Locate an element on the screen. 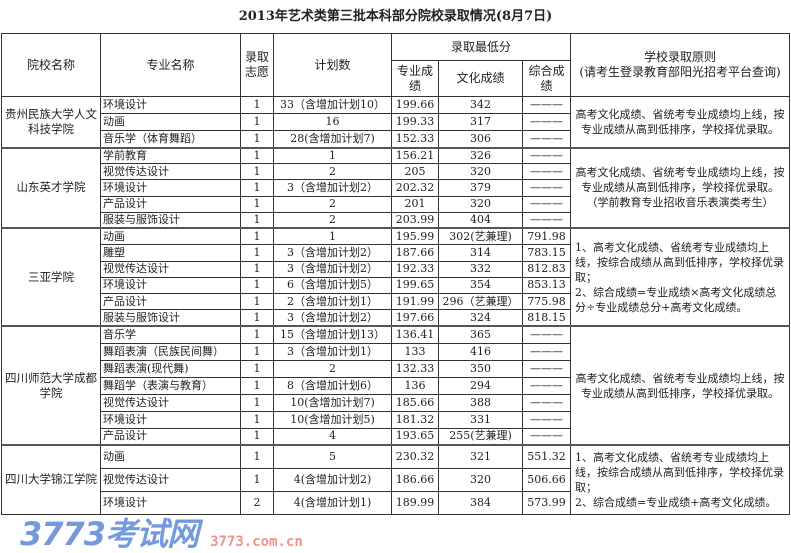 The height and width of the screenshot is (553, 791). pro-score: 136 is located at coordinates (415, 385).